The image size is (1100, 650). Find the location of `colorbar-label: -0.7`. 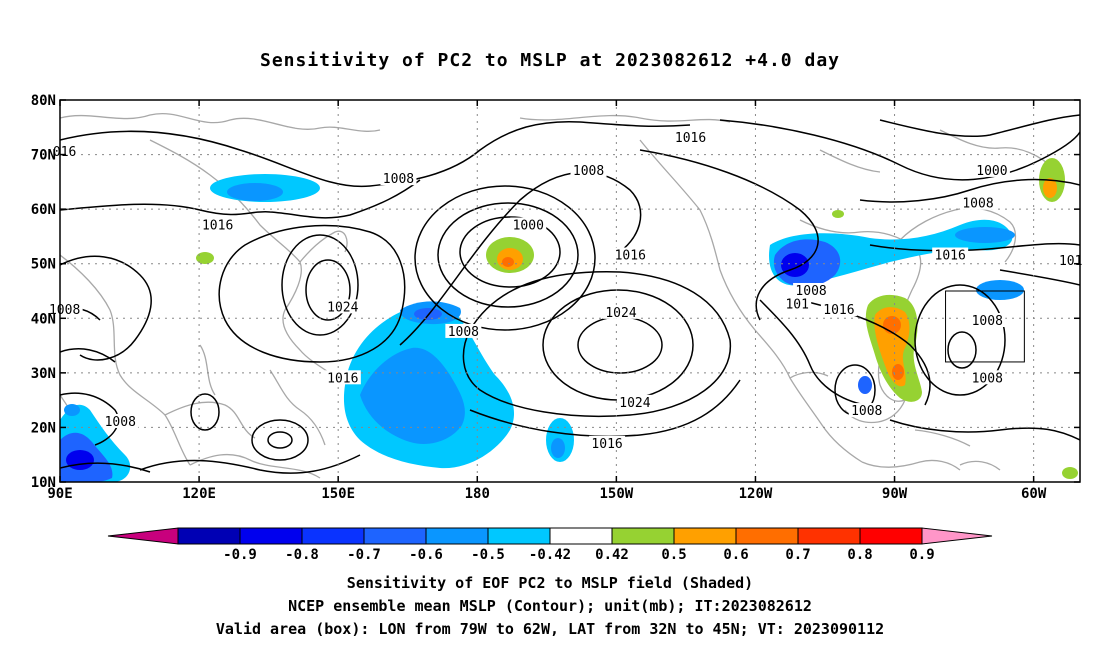

colorbar-label: -0.7 is located at coordinates (364, 555).